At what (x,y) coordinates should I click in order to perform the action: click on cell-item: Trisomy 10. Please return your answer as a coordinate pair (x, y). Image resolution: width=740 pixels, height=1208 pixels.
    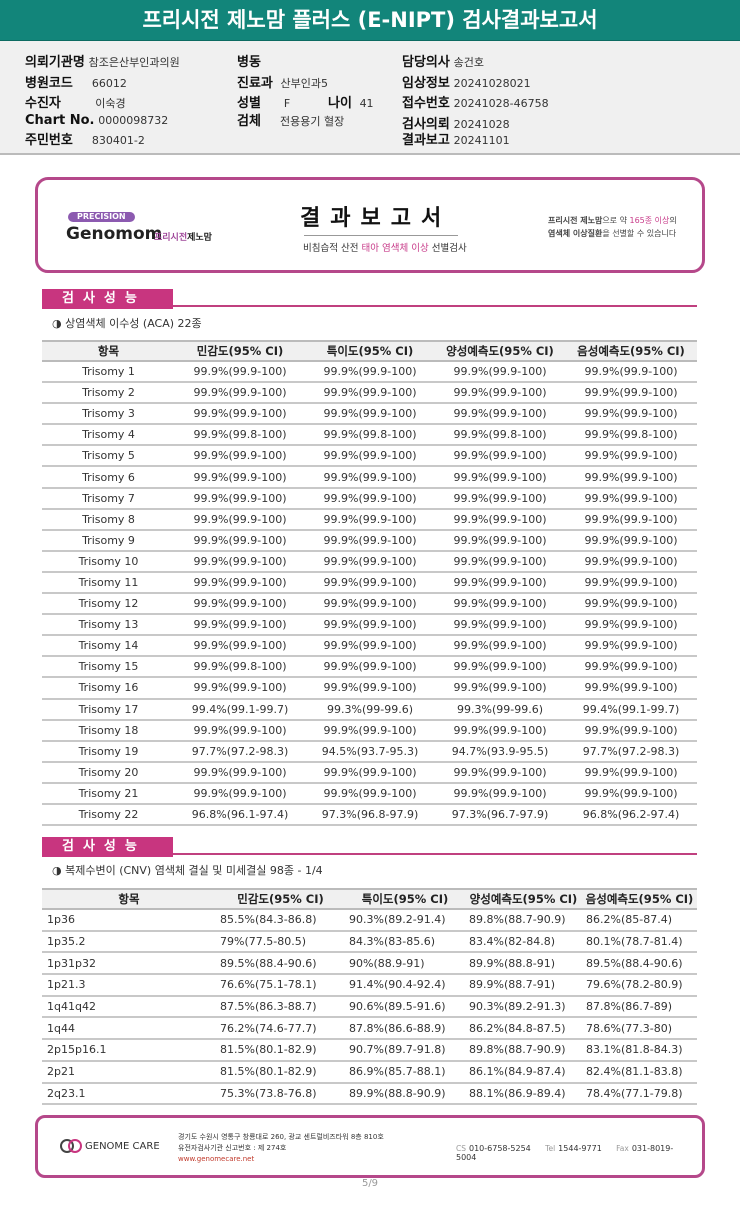
    Looking at the image, I should click on (108, 561).